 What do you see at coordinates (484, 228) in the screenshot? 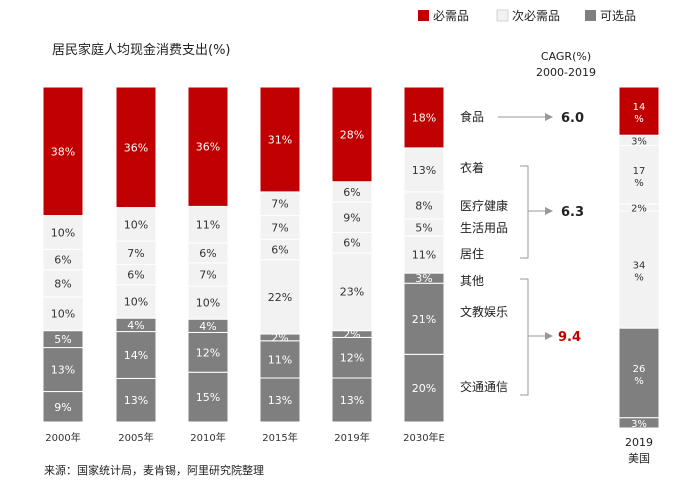
I see `category-daily: 生活用品` at bounding box center [484, 228].